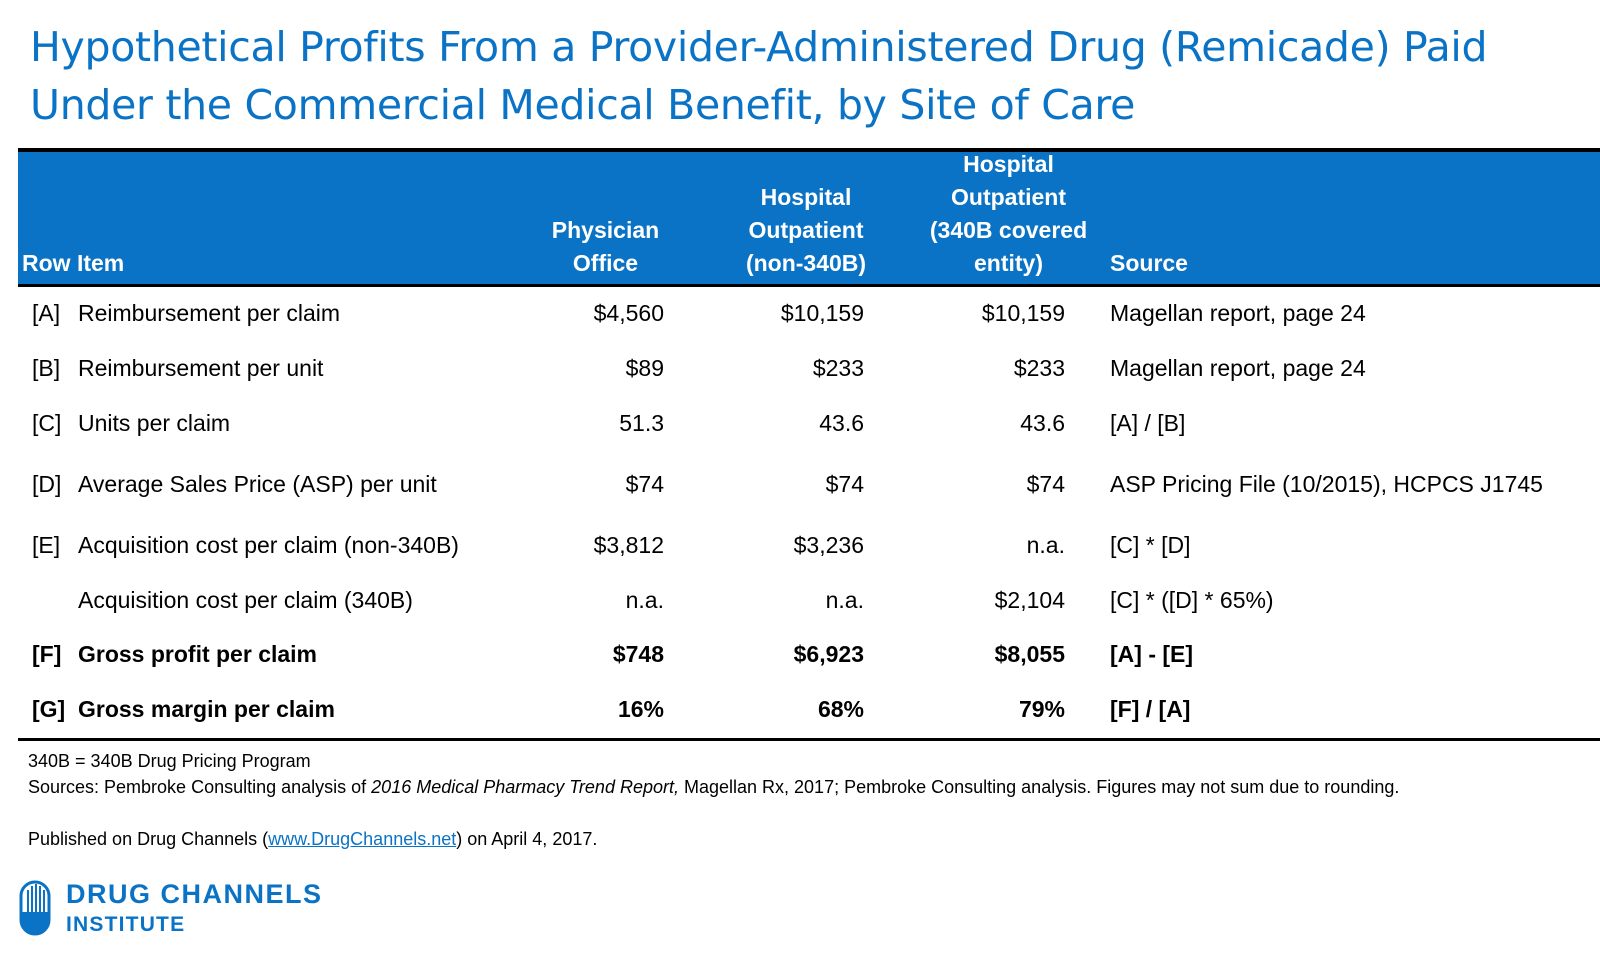 The image size is (1600, 960). What do you see at coordinates (201, 368) in the screenshot?
I see `row-item: Reimbursement per unit` at bounding box center [201, 368].